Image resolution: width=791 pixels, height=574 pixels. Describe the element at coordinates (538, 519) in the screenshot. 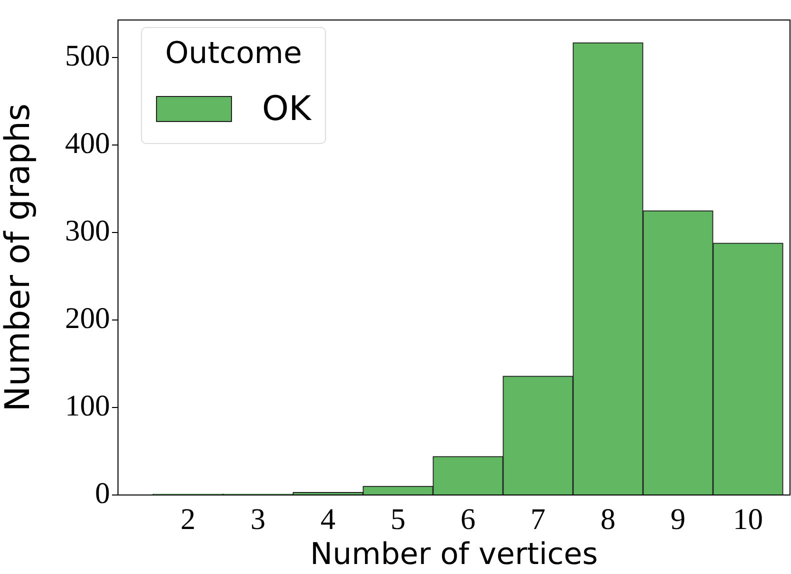

I see `x-tick-label: 7` at that location.